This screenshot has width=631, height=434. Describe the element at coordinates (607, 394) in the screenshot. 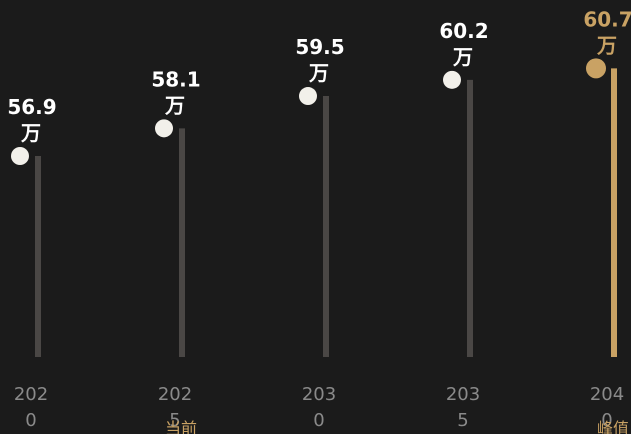

I see `x-tick-label: 204` at that location.